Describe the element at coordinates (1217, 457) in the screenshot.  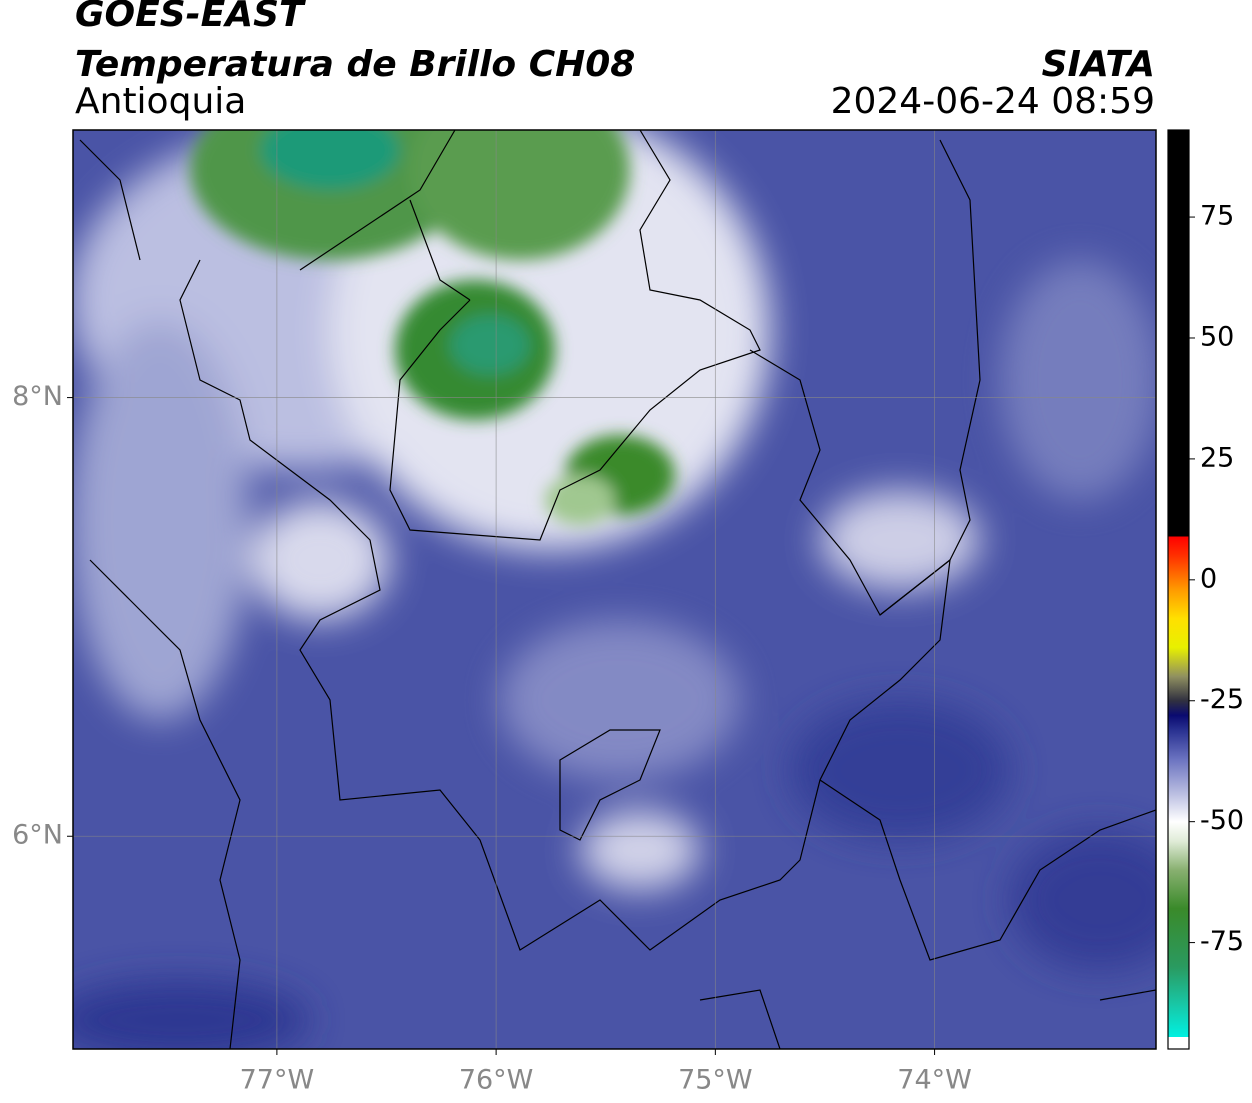
I see `colorbar-tick-label: 25` at that location.